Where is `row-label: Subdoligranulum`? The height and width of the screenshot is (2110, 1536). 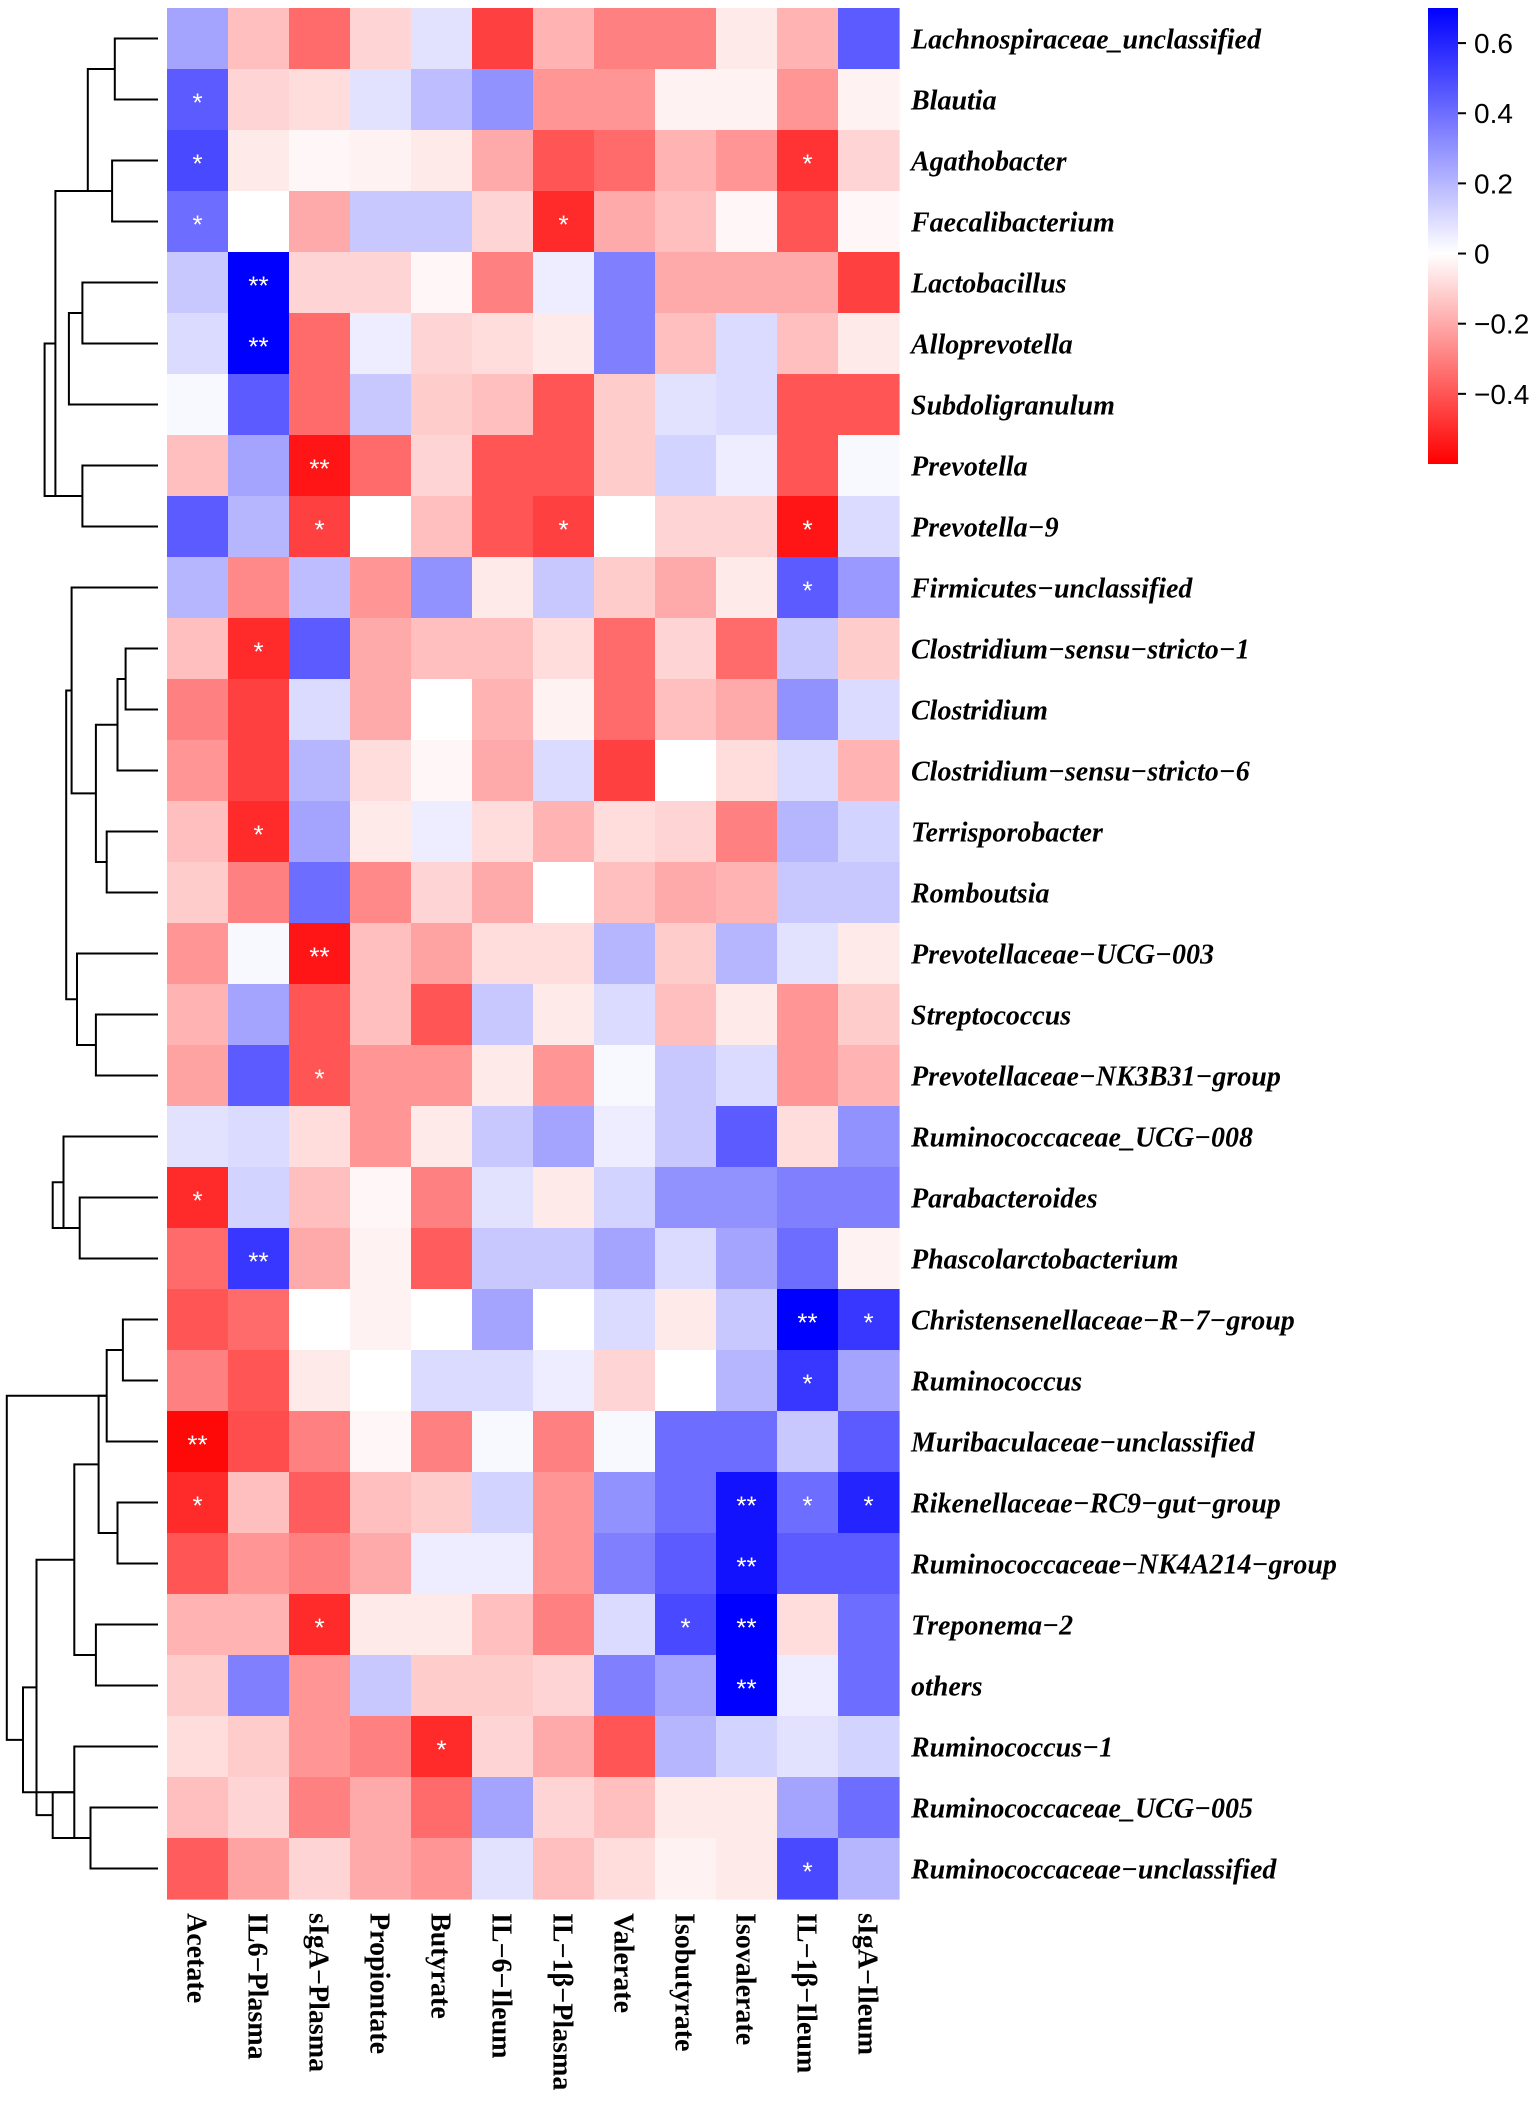
row-label: Subdoligranulum is located at coordinates (1013, 406).